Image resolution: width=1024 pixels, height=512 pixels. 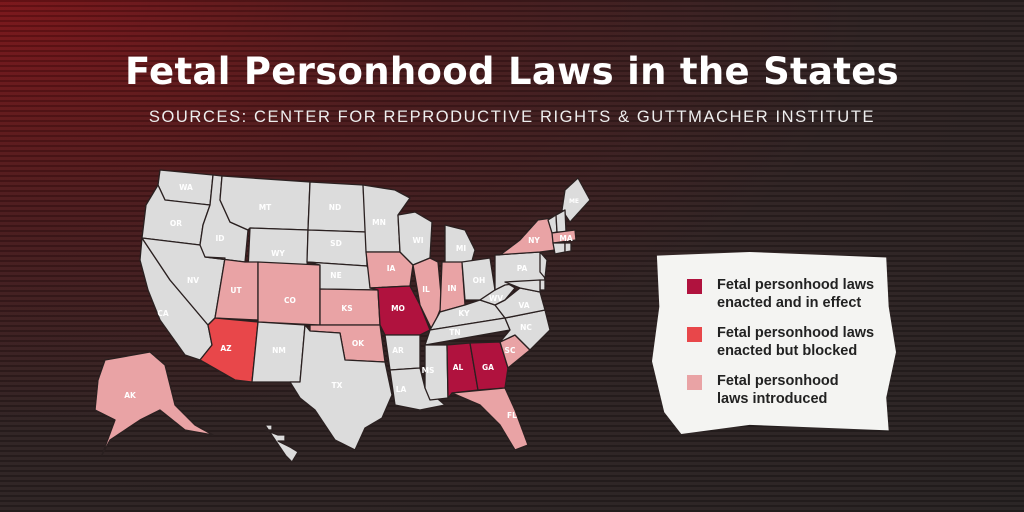 I want to click on state-label-tn: TN, so click(x=454, y=332).